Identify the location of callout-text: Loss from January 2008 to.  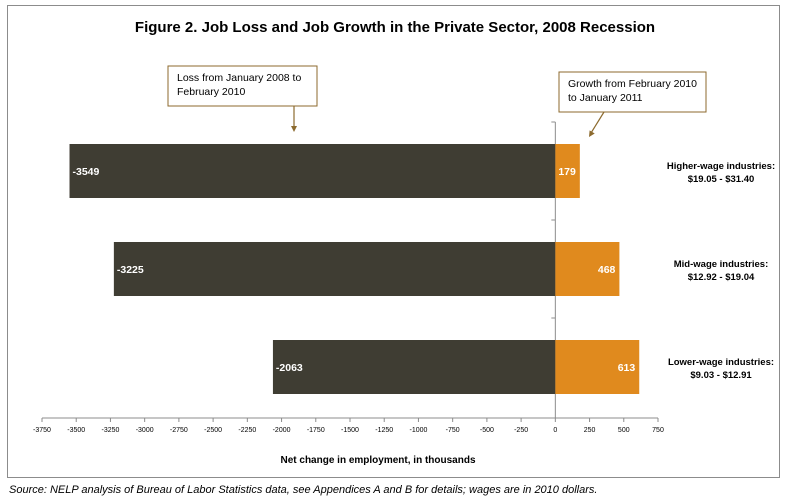
(239, 78).